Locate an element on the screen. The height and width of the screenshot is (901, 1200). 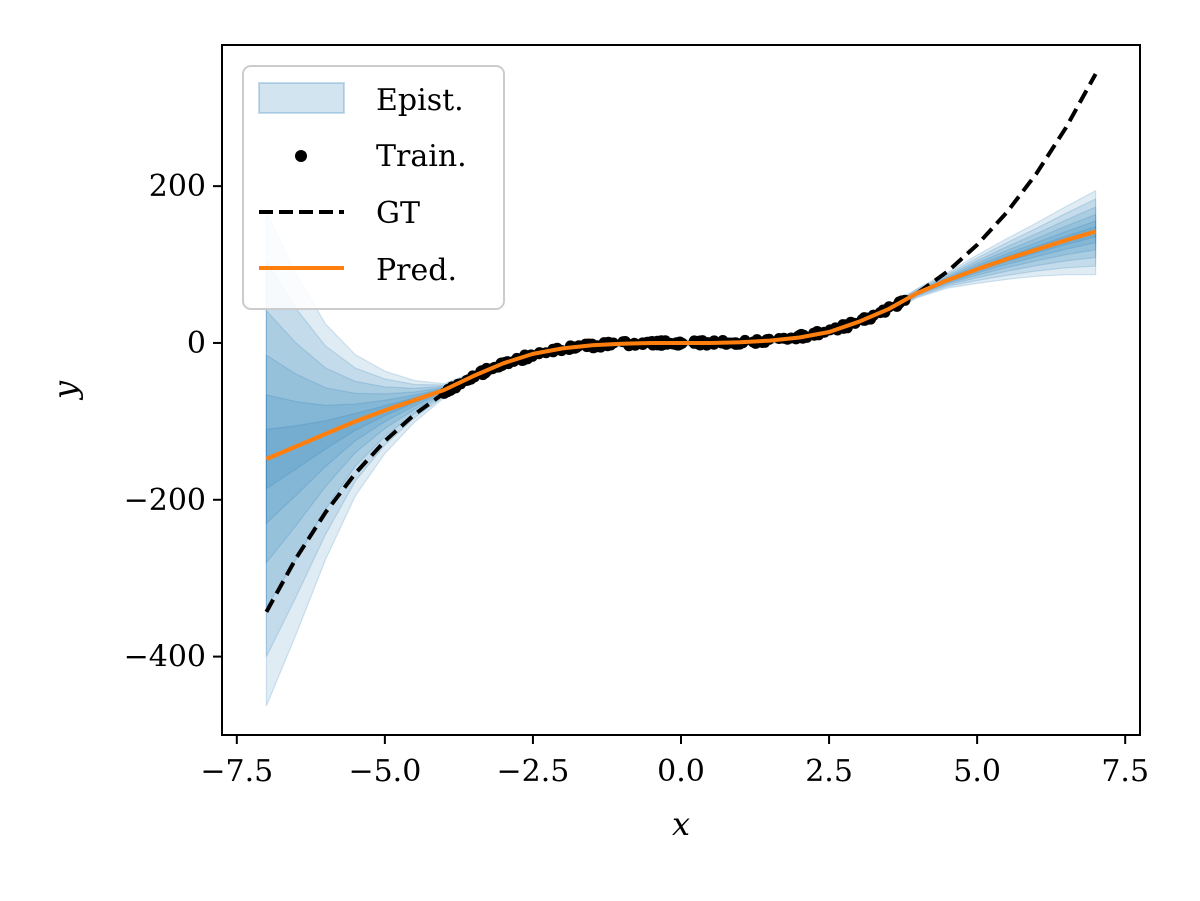
legend: Epist. Train. GT Pred. is located at coordinates (373, 187).